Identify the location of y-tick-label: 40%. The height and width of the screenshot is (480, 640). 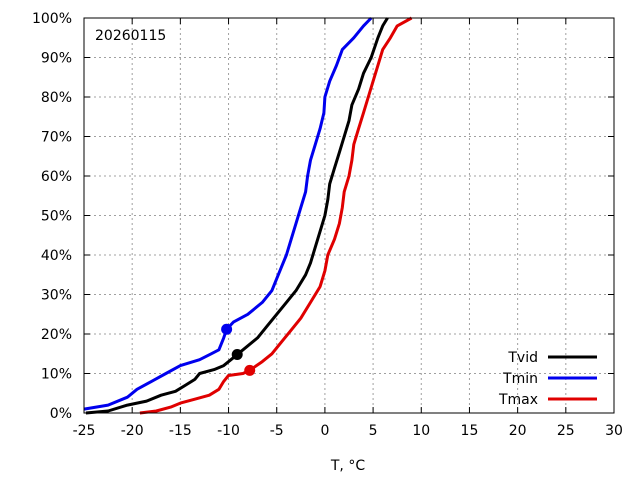
(56, 256).